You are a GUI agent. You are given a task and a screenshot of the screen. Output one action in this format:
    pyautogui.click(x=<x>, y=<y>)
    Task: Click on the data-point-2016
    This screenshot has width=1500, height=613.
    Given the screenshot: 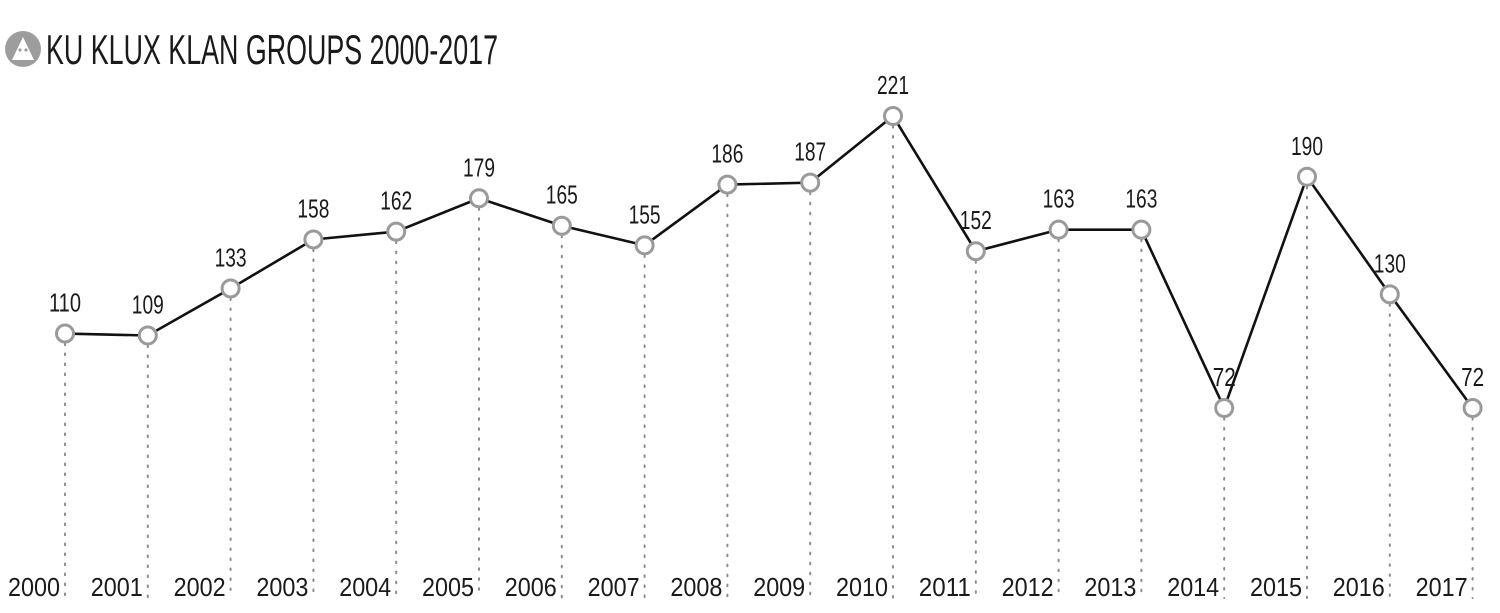 What is the action you would take?
    pyautogui.click(x=1389, y=294)
    